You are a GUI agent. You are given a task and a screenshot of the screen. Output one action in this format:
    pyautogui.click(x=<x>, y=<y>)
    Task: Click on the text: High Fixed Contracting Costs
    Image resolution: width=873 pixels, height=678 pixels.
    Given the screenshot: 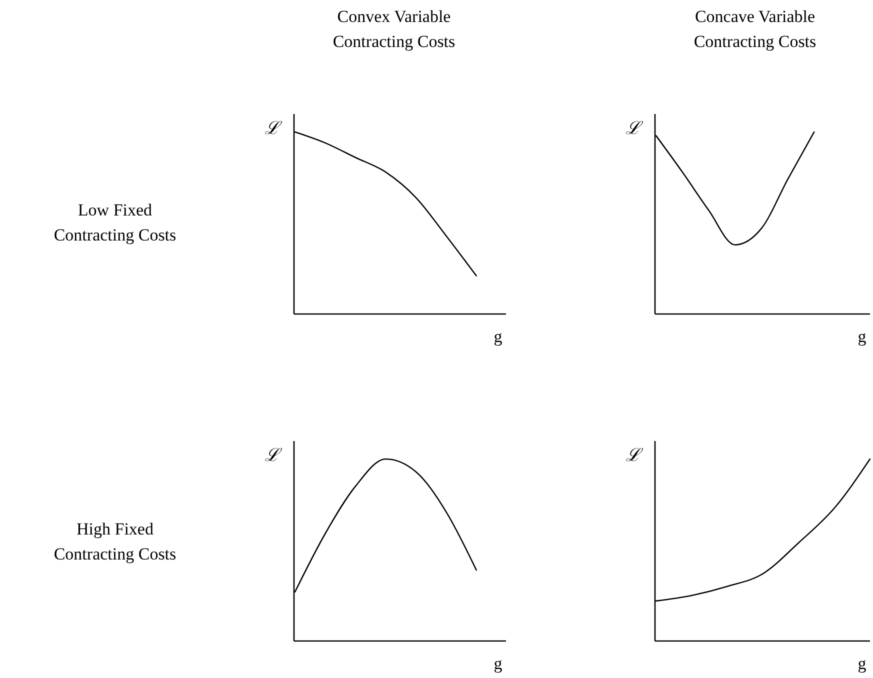 What is the action you would take?
    pyautogui.click(x=115, y=542)
    